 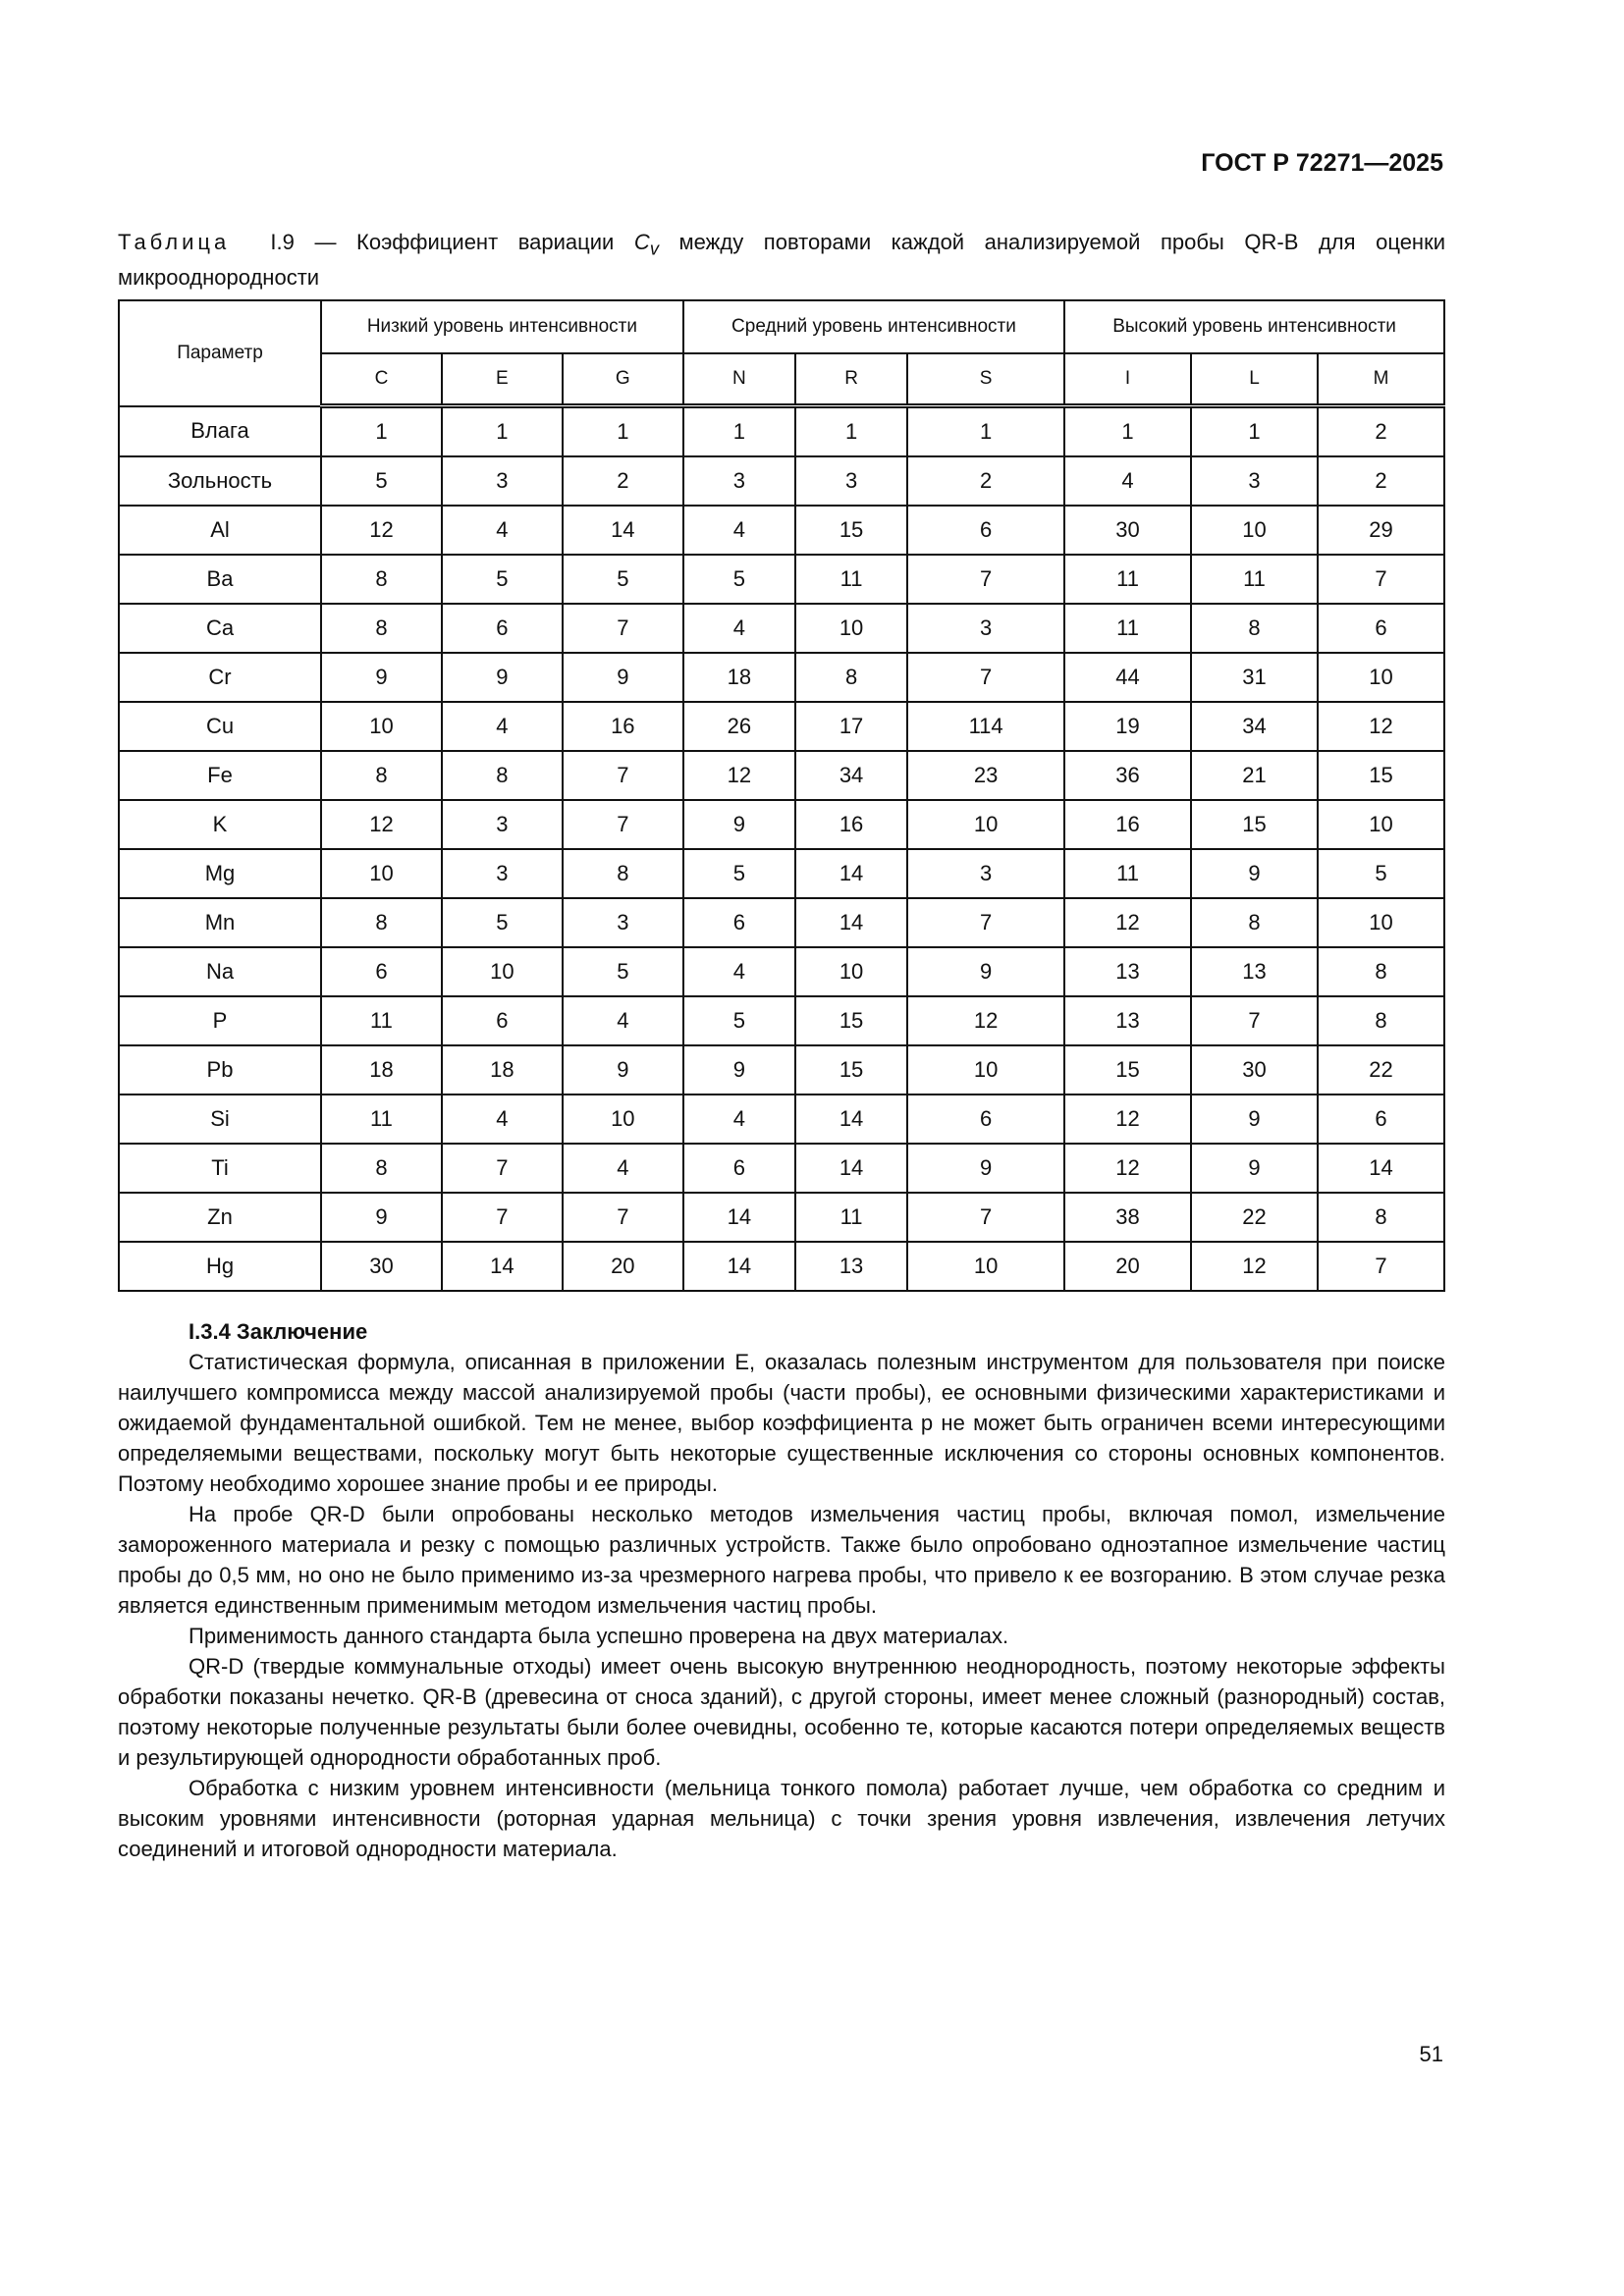 I want to click on table-row: Ti 8 7 4 6 14 9 12 9 14, so click(x=782, y=1168).